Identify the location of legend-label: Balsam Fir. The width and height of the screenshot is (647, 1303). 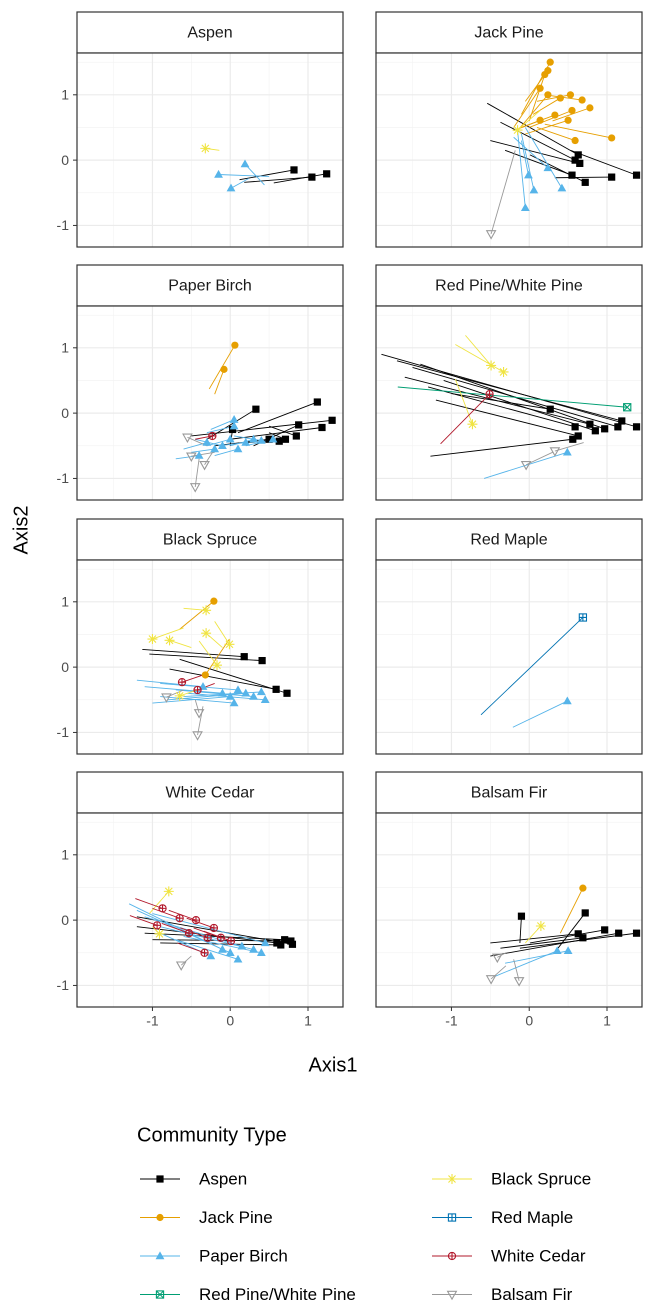
(532, 1294).